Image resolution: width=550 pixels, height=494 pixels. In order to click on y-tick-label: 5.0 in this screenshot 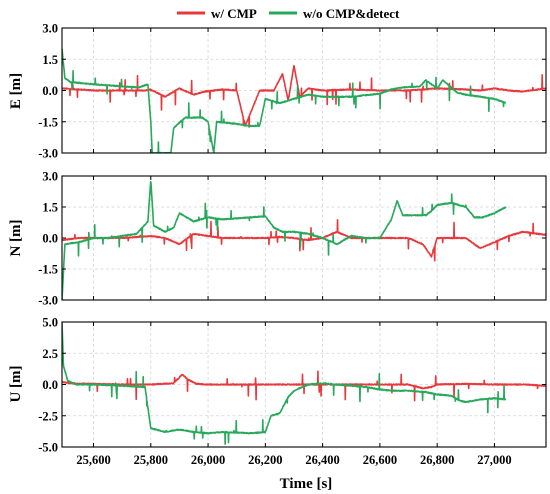, I will do `click(50, 323)`.